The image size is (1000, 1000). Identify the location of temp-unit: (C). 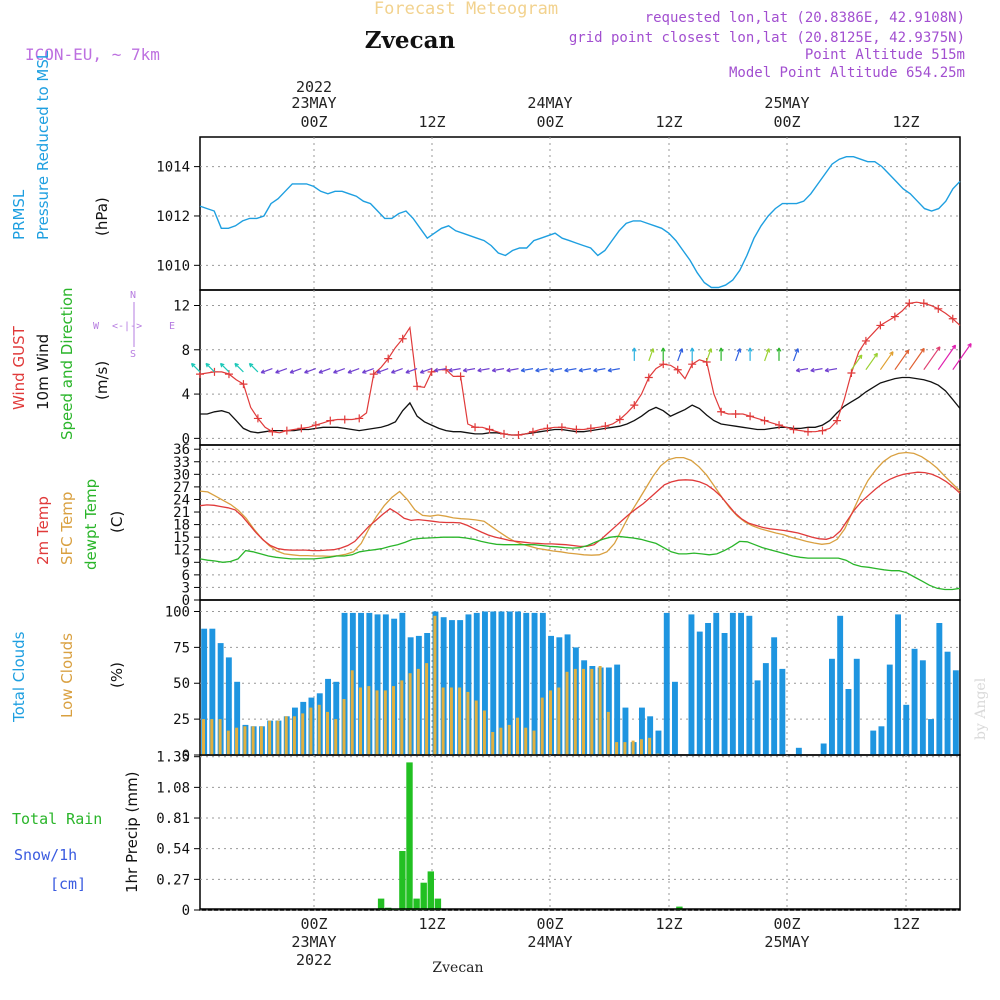
(117, 522).